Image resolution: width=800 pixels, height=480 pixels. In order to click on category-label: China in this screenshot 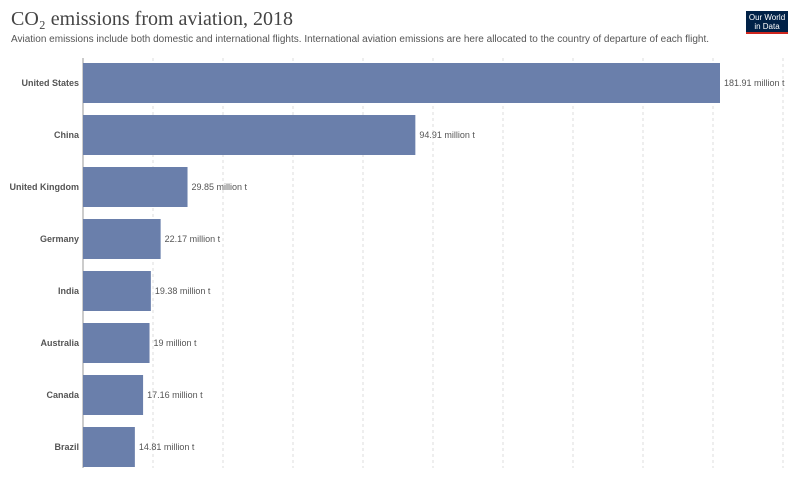, I will do `click(67, 135)`.